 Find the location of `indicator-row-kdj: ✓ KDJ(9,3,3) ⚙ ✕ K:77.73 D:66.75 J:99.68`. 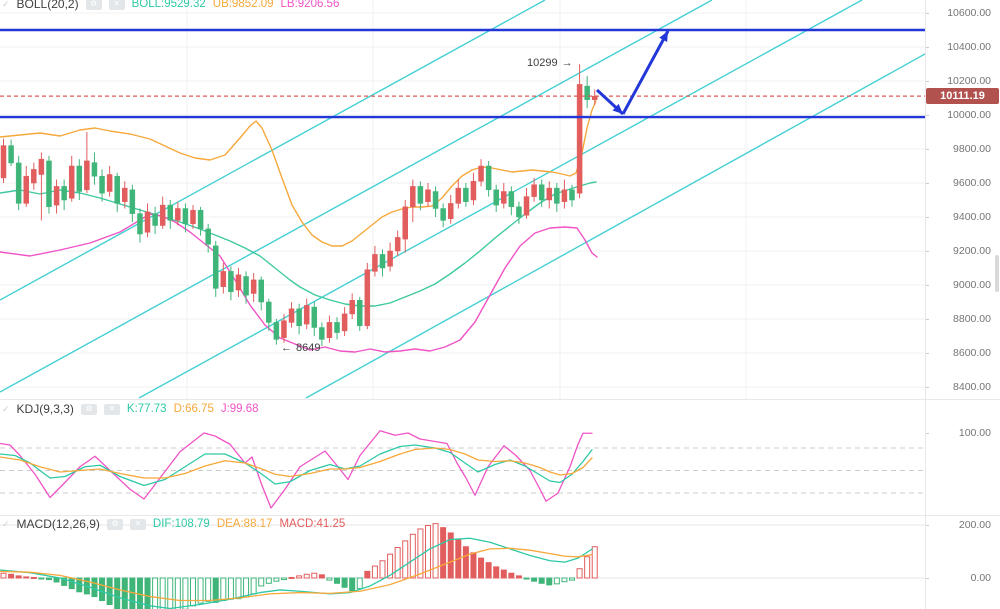

indicator-row-kdj: ✓ KDJ(9,3,3) ⚙ ✕ K:77.73 D:66.75 J:99.68 is located at coordinates (130, 409).